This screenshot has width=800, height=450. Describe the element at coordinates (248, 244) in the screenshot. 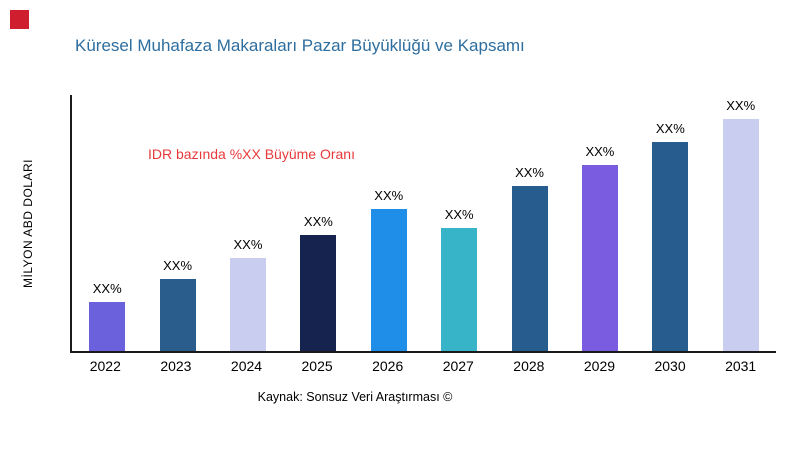

I see `bar-value-label-2024: XX%` at that location.